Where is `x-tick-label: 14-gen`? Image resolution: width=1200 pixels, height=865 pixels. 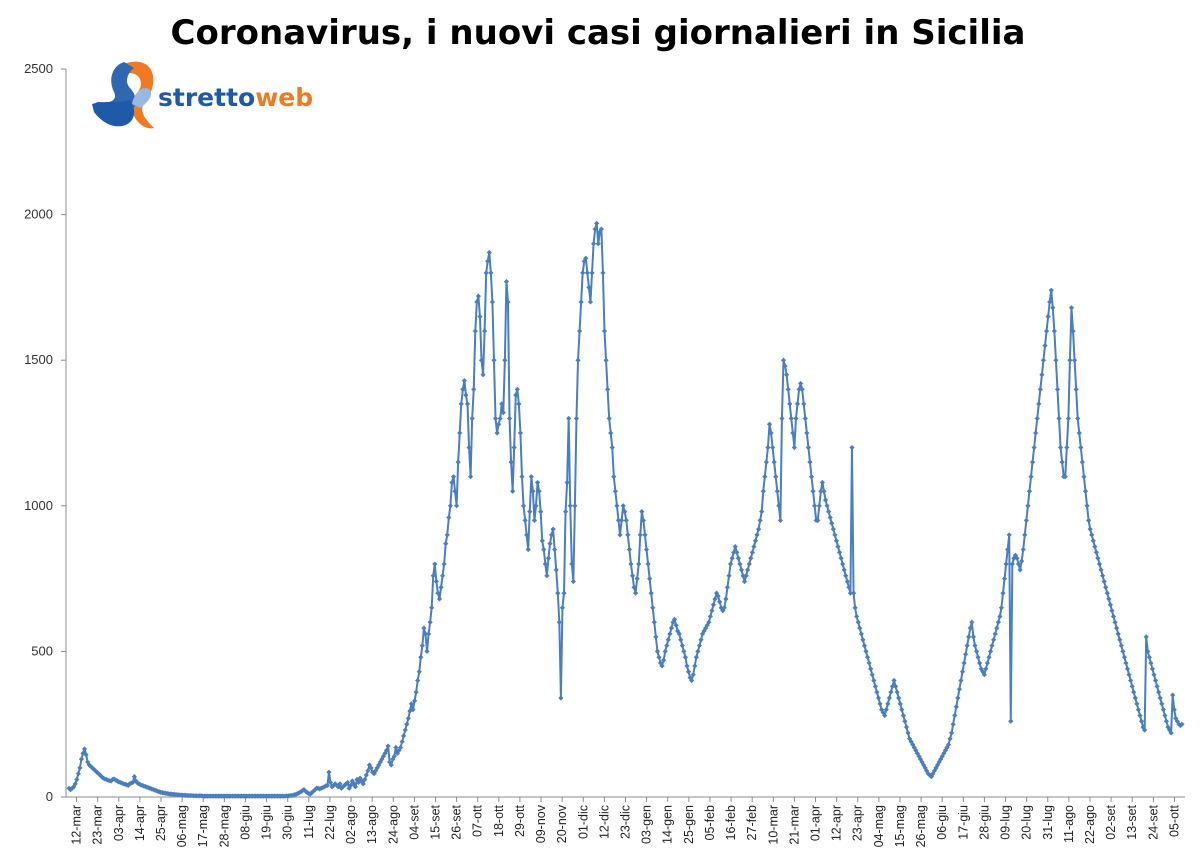
x-tick-label: 14-gen is located at coordinates (668, 824).